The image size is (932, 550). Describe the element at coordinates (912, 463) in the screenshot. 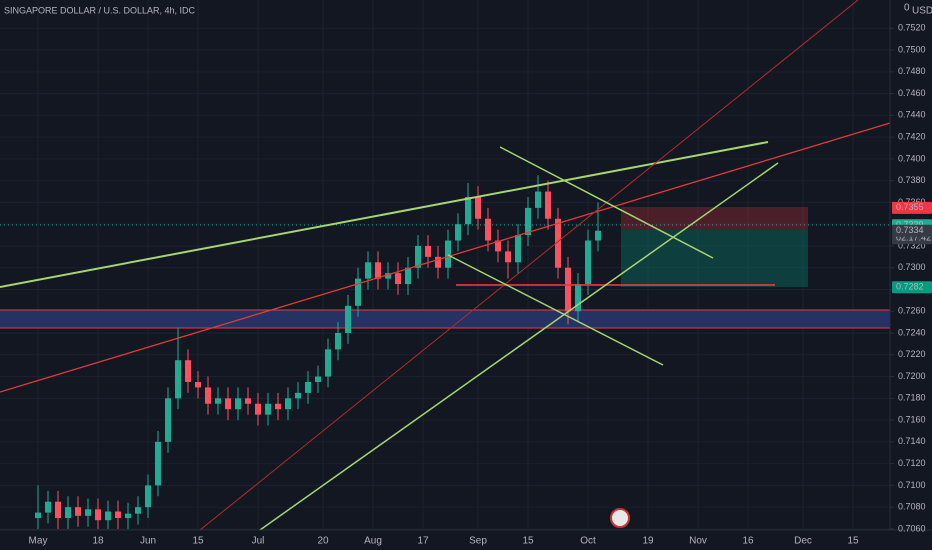

I see `y-tick-label: 0.7120` at that location.